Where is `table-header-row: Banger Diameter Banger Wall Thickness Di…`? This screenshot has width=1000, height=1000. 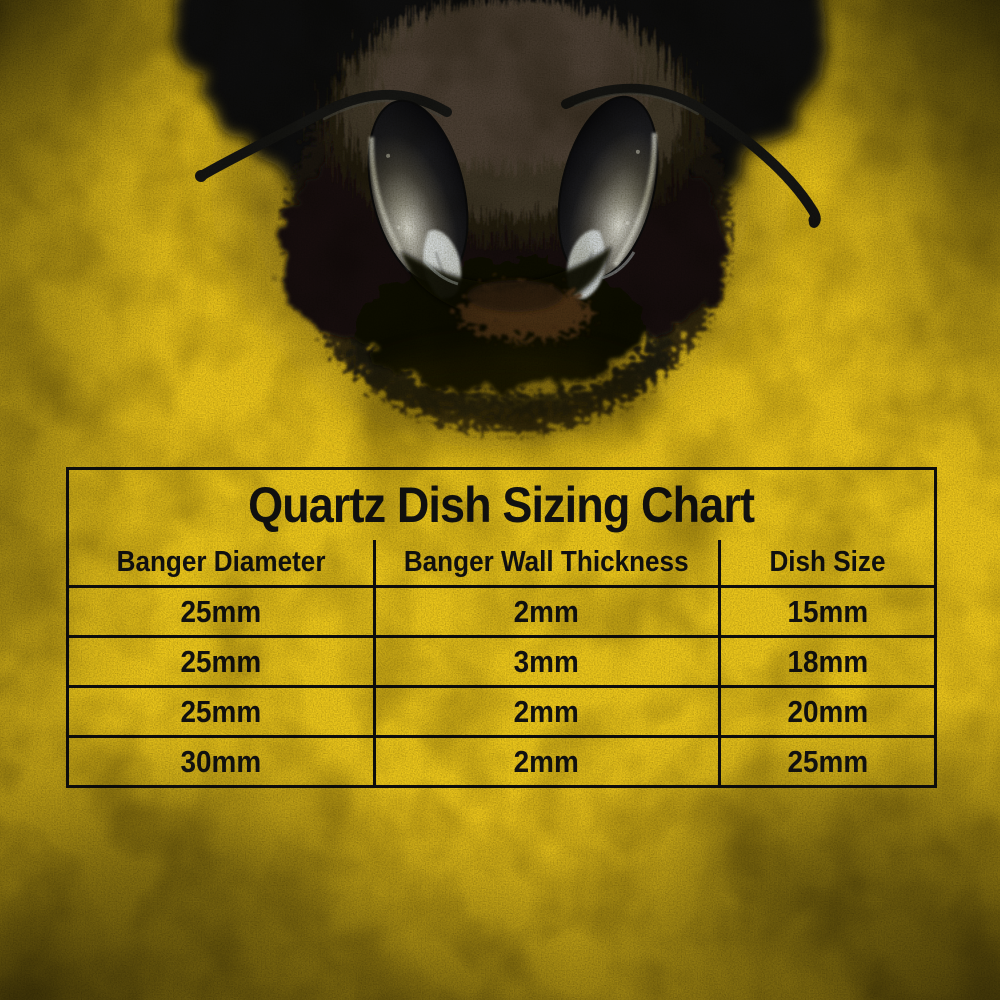 table-header-row: Banger Diameter Banger Wall Thickness Di… is located at coordinates (501, 562).